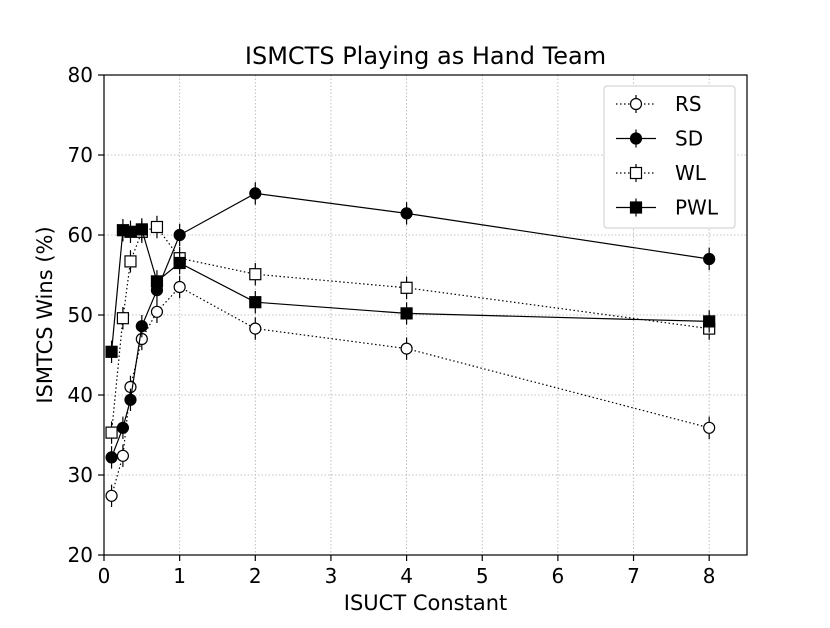 This screenshot has width=830, height=628. I want to click on y-axis-label: ISMTCS Wins (%), so click(45, 314).